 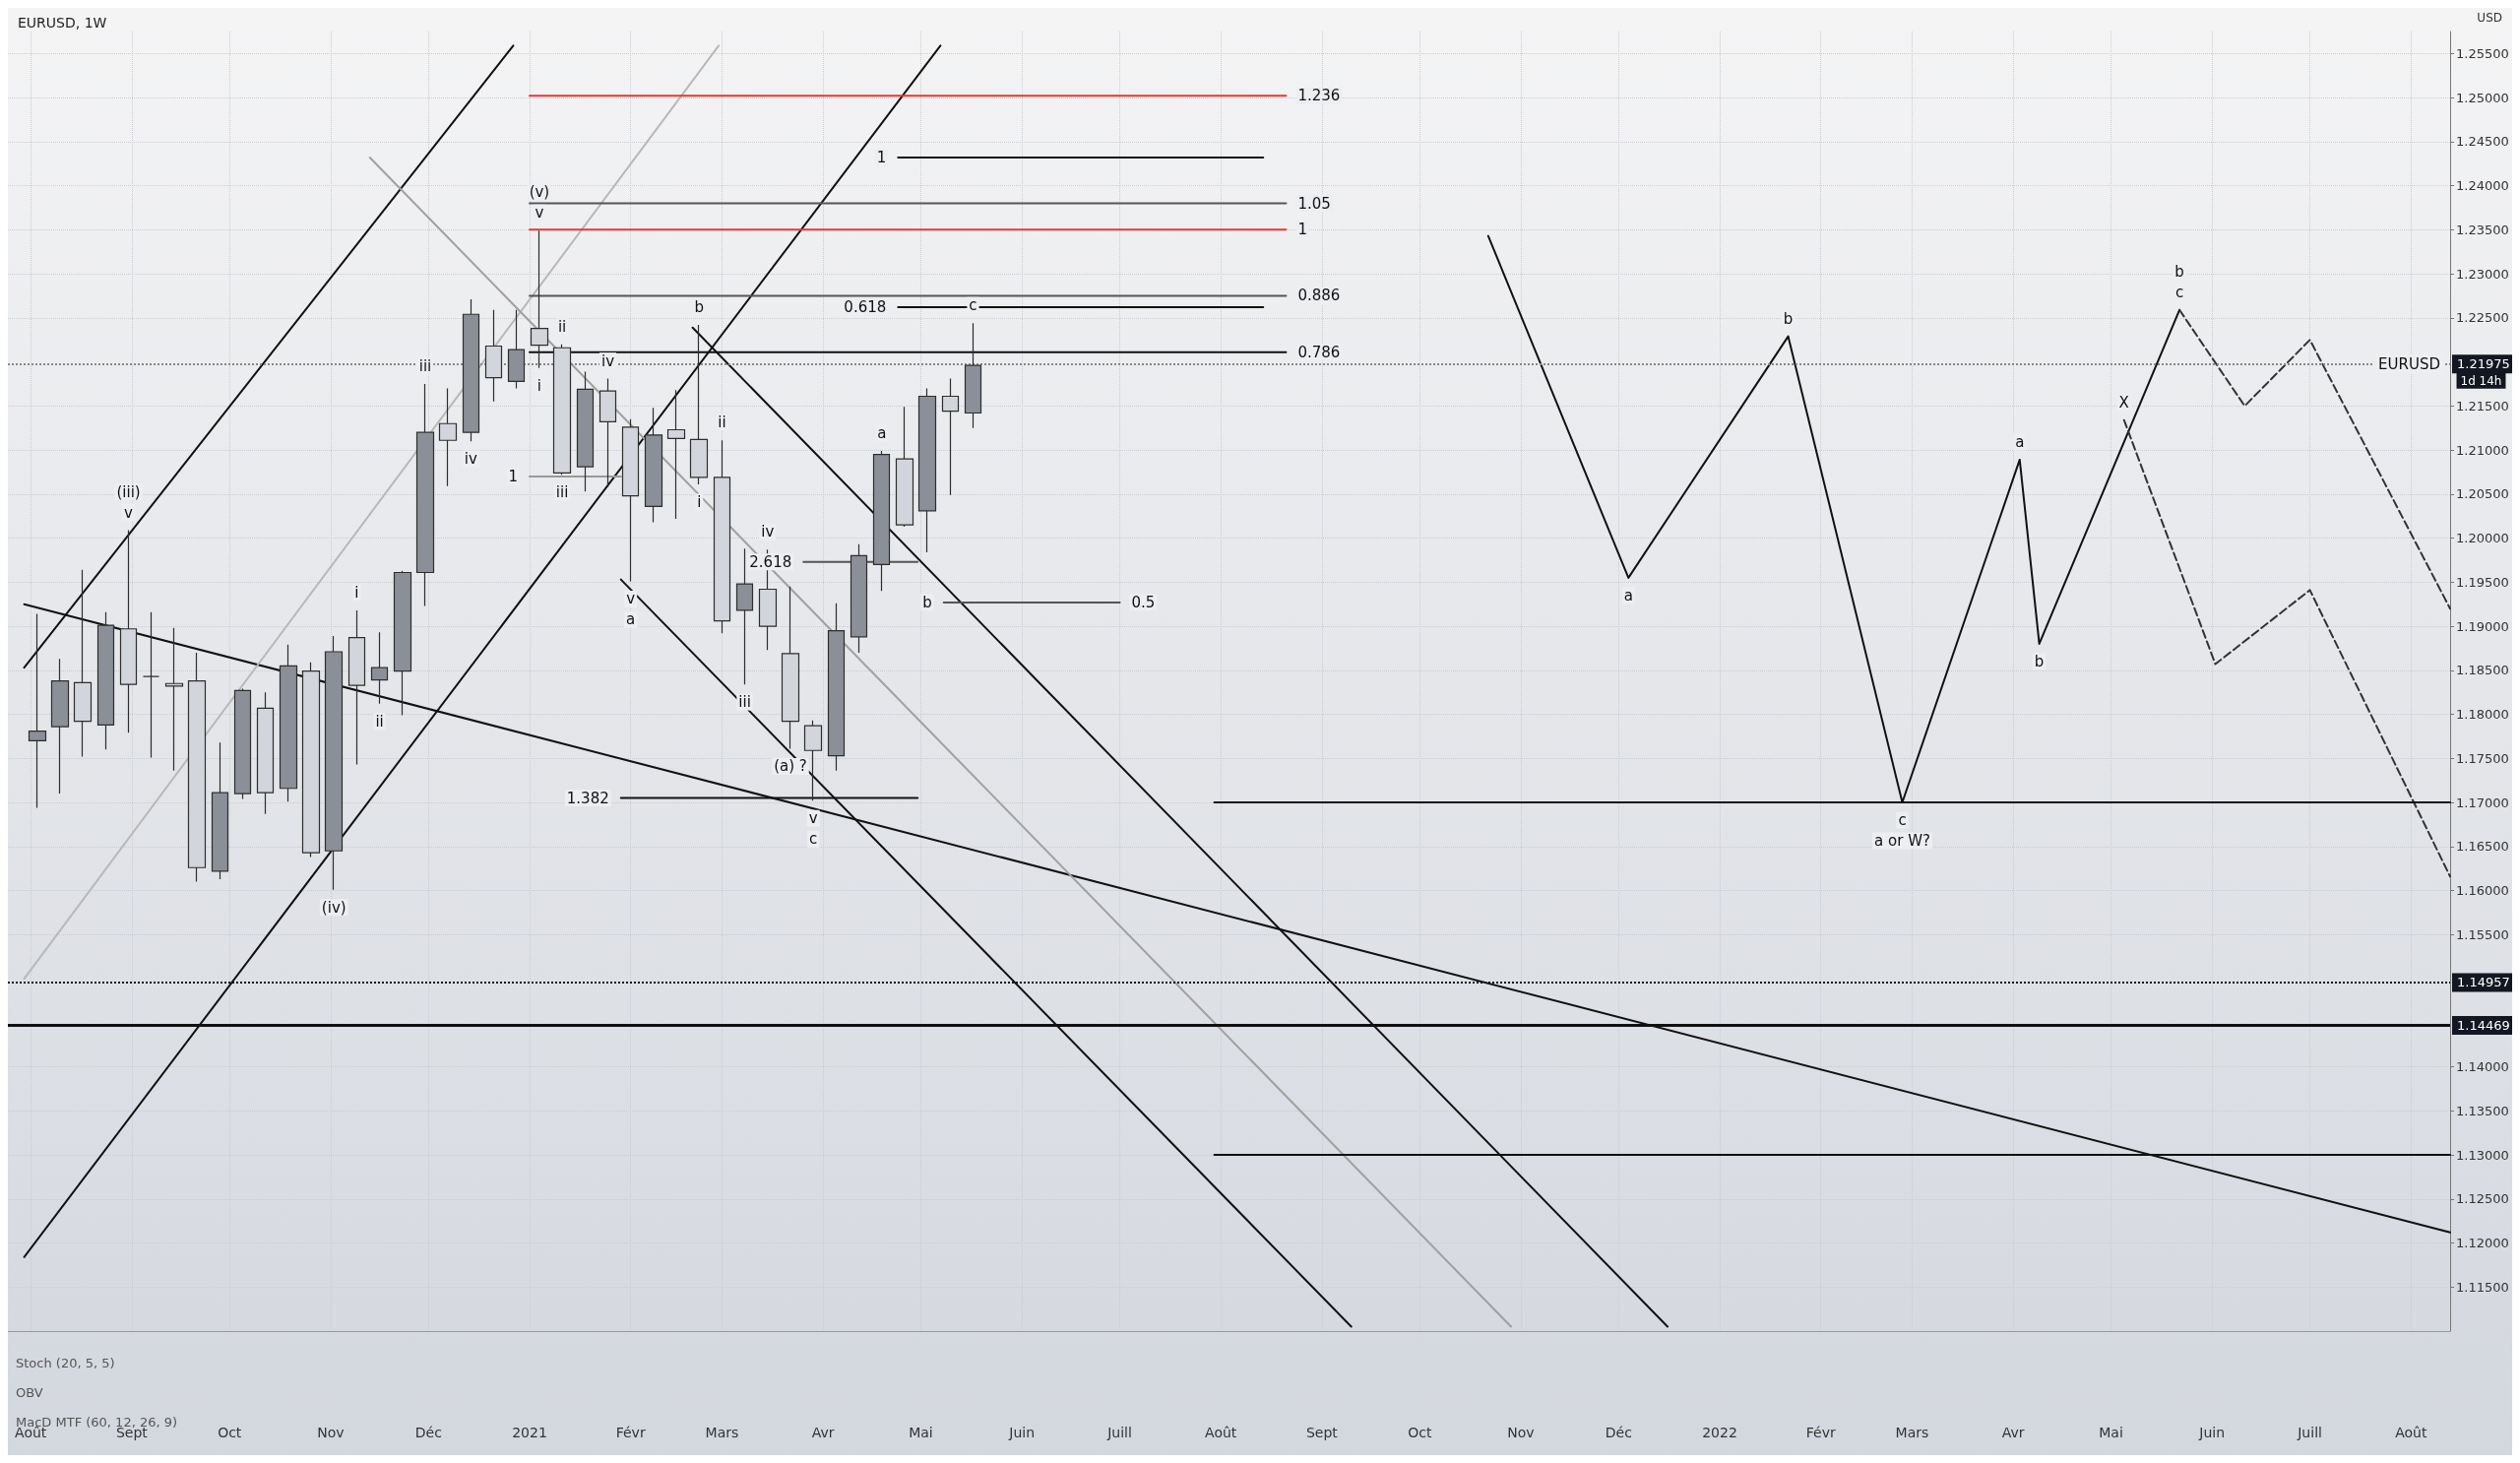 What do you see at coordinates (29, 1392) in the screenshot?
I see `text: OBV` at bounding box center [29, 1392].